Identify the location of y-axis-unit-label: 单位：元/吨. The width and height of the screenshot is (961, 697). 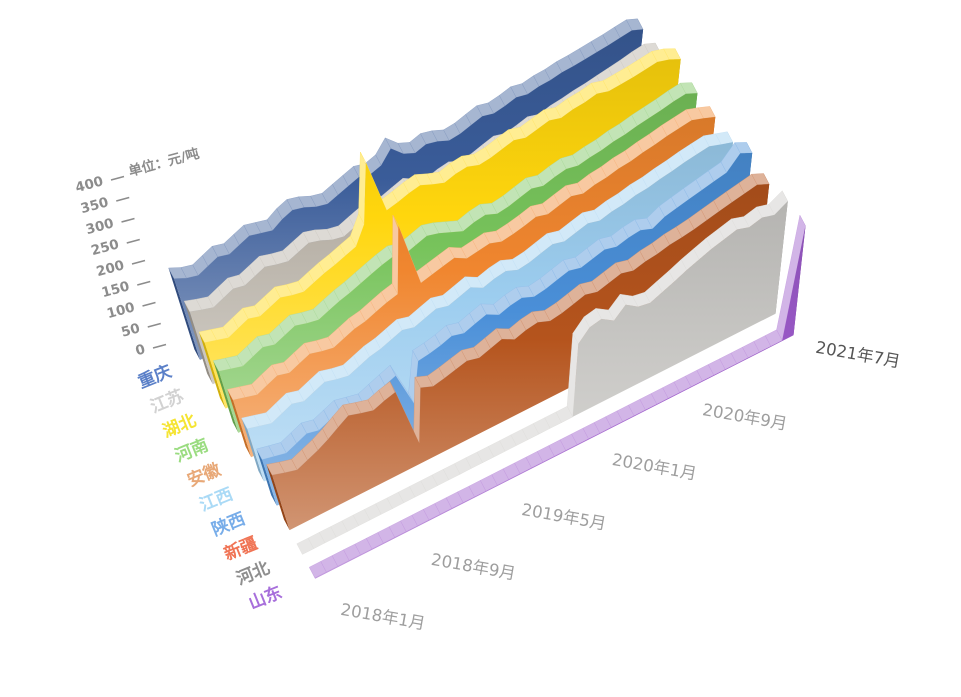
(164, 162).